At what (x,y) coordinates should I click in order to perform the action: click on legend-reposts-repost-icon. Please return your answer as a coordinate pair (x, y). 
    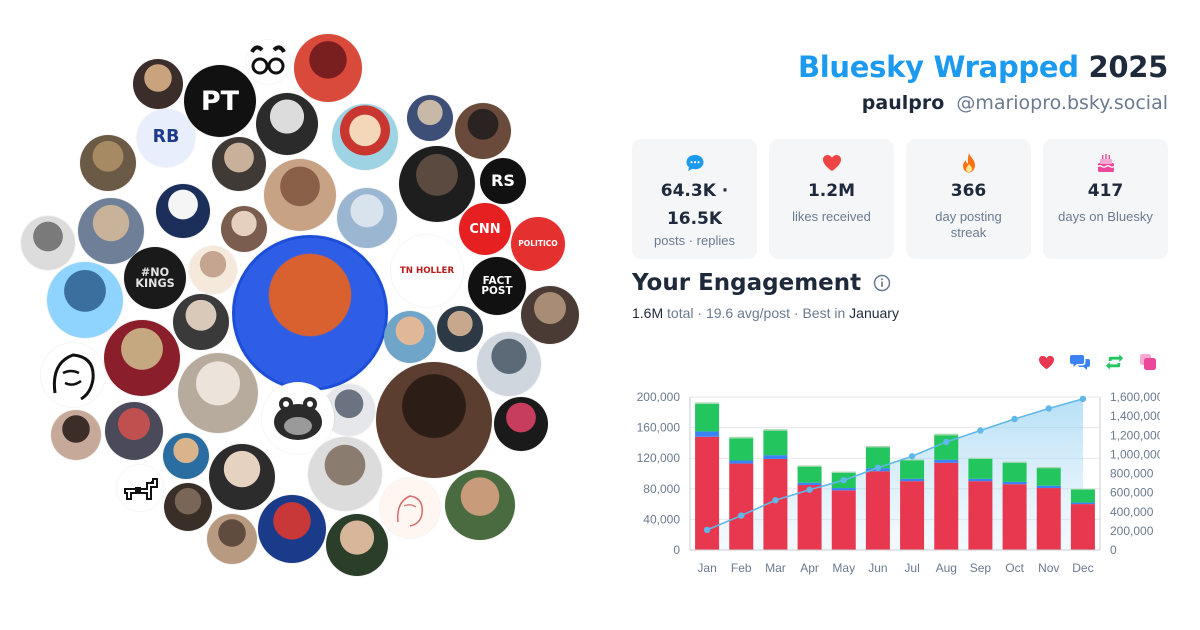
    Looking at the image, I should click on (1114, 362).